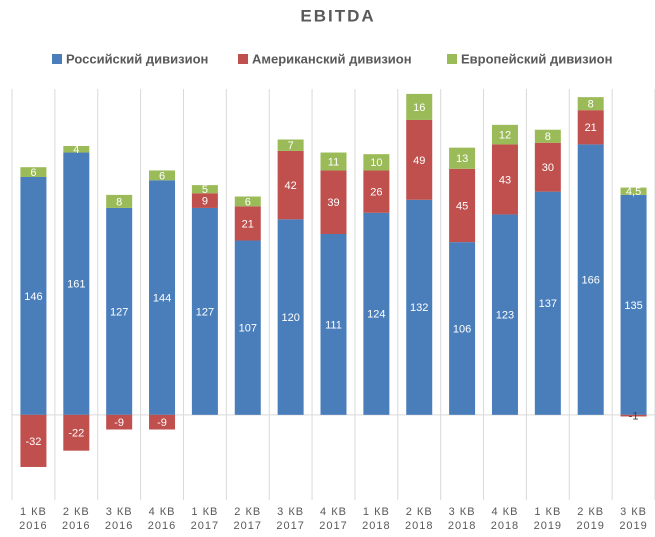 This screenshot has width=655, height=537. Describe the element at coordinates (419, 519) in the screenshot. I see `x-tick-label: 2 КВ 2018` at that location.